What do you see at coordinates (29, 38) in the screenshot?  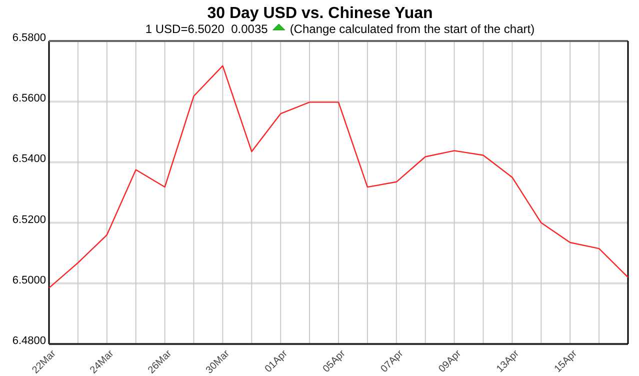 I see `y-tick-label: 6.5800` at bounding box center [29, 38].